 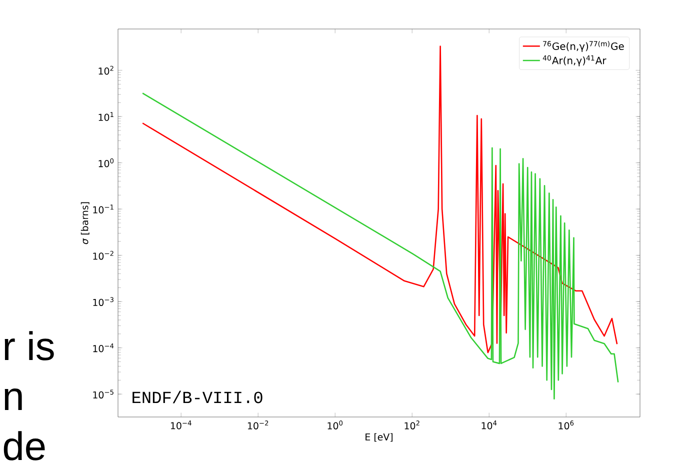 I want to click on annotation: ENDF/B-VIII.0, so click(x=197, y=397).